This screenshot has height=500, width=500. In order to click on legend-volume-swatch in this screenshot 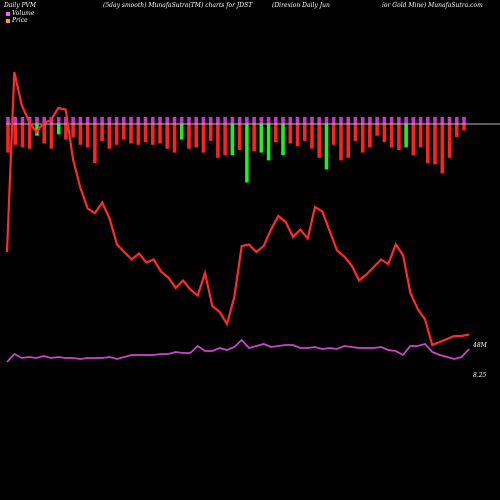, I will do `click(8, 13)`.